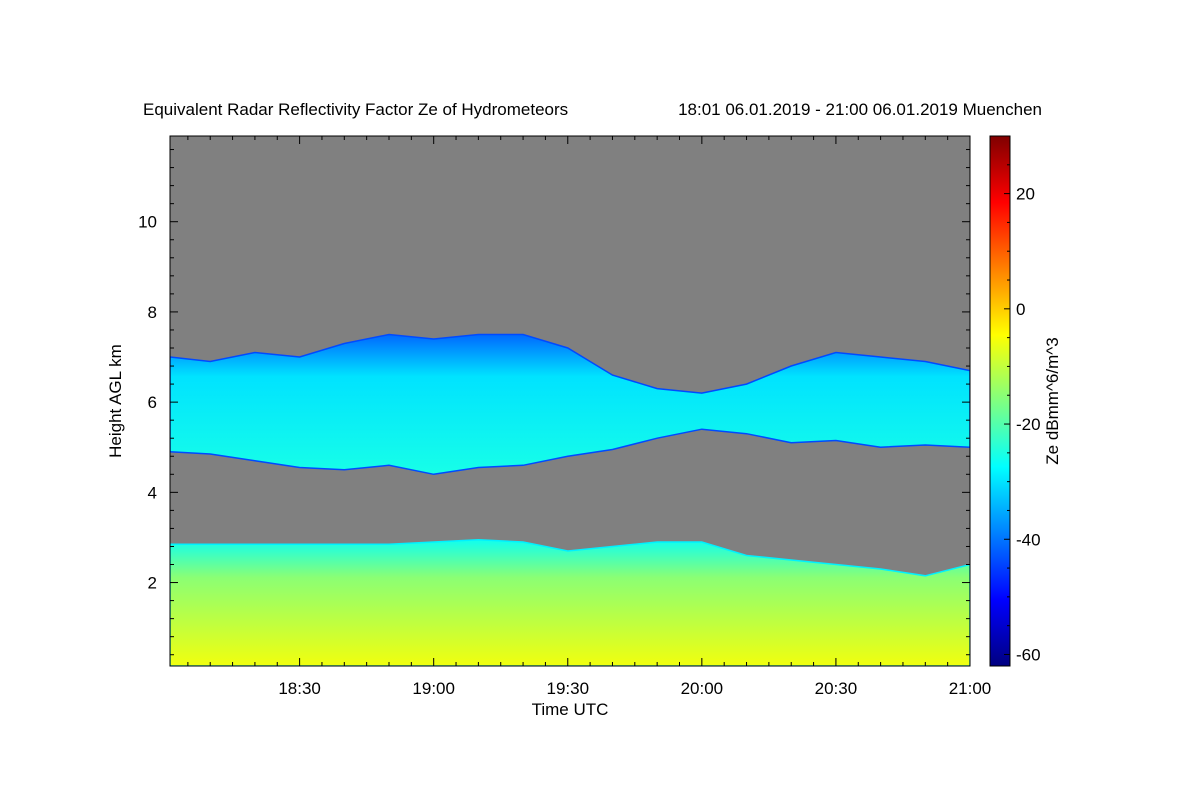  Describe the element at coordinates (1052, 400) in the screenshot. I see `colorbar-label: Ze dBmm^6/m^3` at that location.